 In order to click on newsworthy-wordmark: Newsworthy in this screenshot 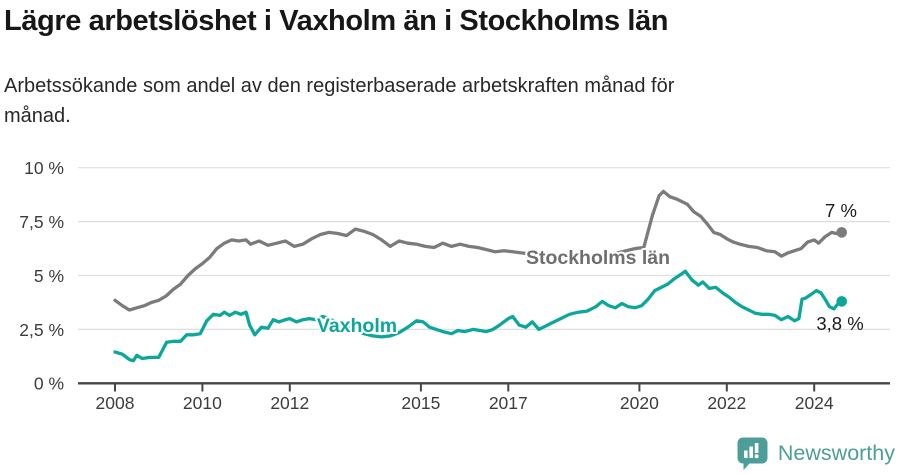, I will do `click(836, 453)`.